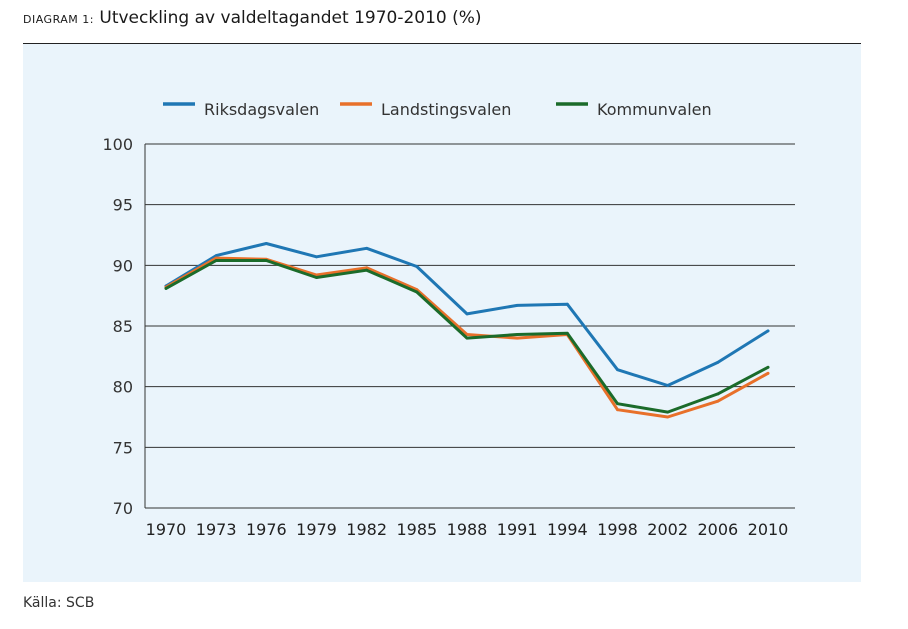 This screenshot has width=908, height=629. What do you see at coordinates (166, 529) in the screenshot?
I see `x-tick-label: 1970` at bounding box center [166, 529].